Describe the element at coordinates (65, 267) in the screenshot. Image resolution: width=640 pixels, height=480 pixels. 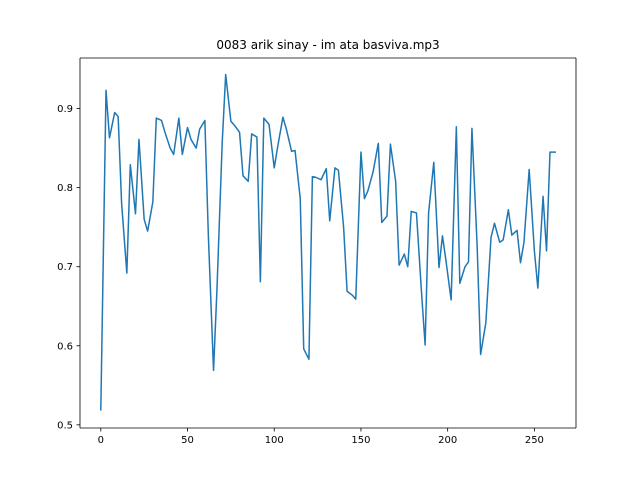
I see `y-tick-label: 0.7` at that location.